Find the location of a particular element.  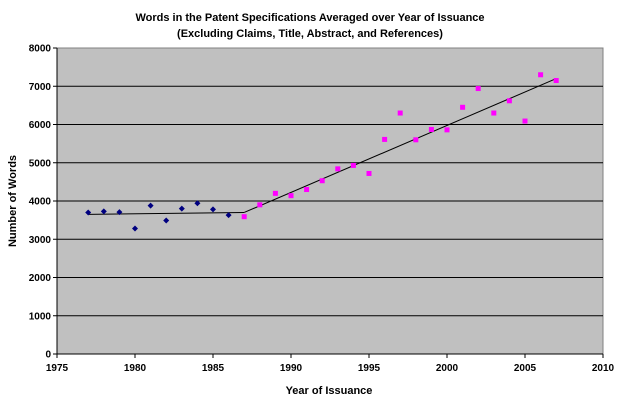

x-tick-label: 1975 is located at coordinates (57, 368).